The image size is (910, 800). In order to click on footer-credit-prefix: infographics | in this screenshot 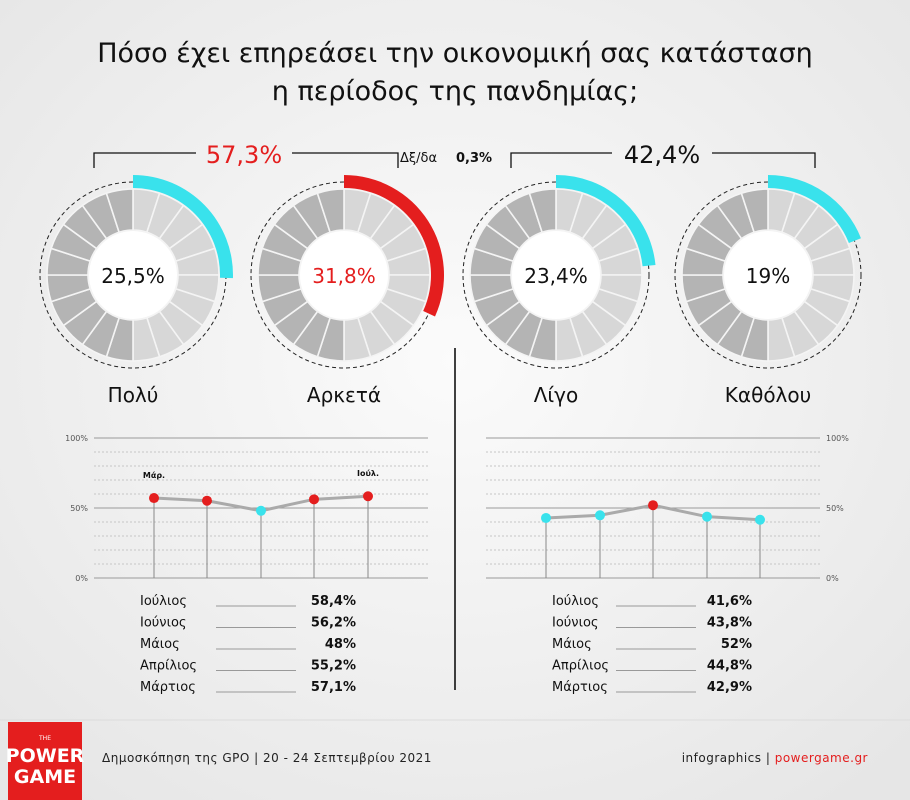, I will do `click(728, 758)`.